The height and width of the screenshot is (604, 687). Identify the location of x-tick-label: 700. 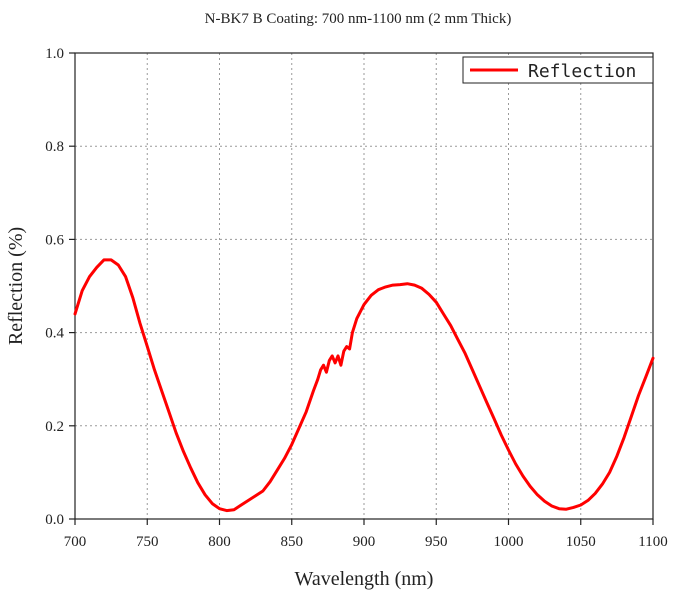
(75, 542).